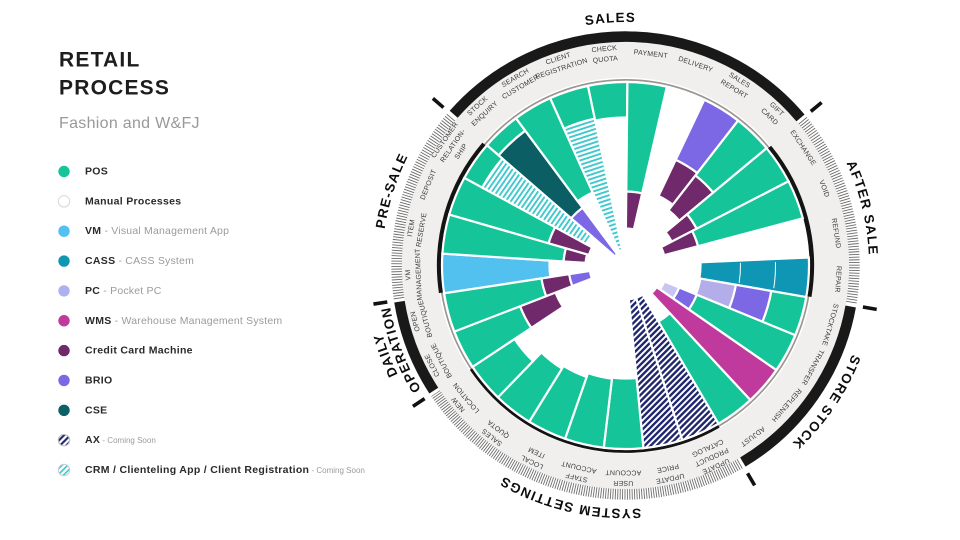  I want to click on svg-text: MANAGEMENT, so click(419, 274).